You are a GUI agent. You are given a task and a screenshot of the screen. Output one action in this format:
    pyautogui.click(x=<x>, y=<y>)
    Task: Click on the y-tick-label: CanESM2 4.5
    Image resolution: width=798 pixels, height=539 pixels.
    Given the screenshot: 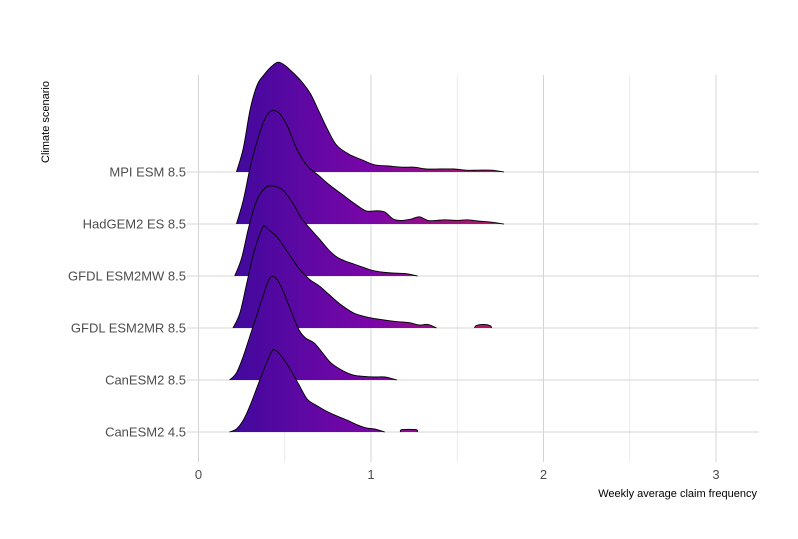 What is the action you would take?
    pyautogui.click(x=145, y=432)
    